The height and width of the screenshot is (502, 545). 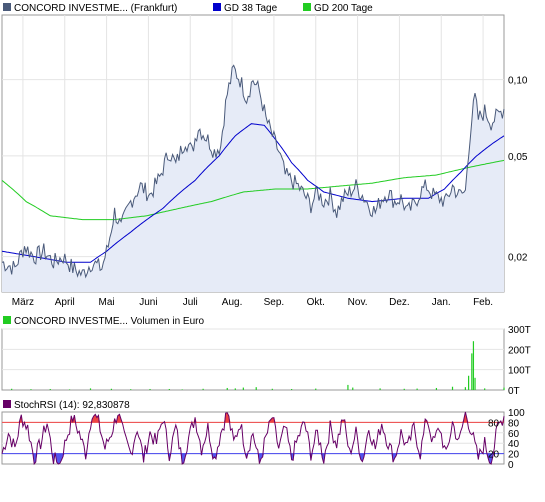 I want to click on month-label: Juni, so click(x=148, y=302).